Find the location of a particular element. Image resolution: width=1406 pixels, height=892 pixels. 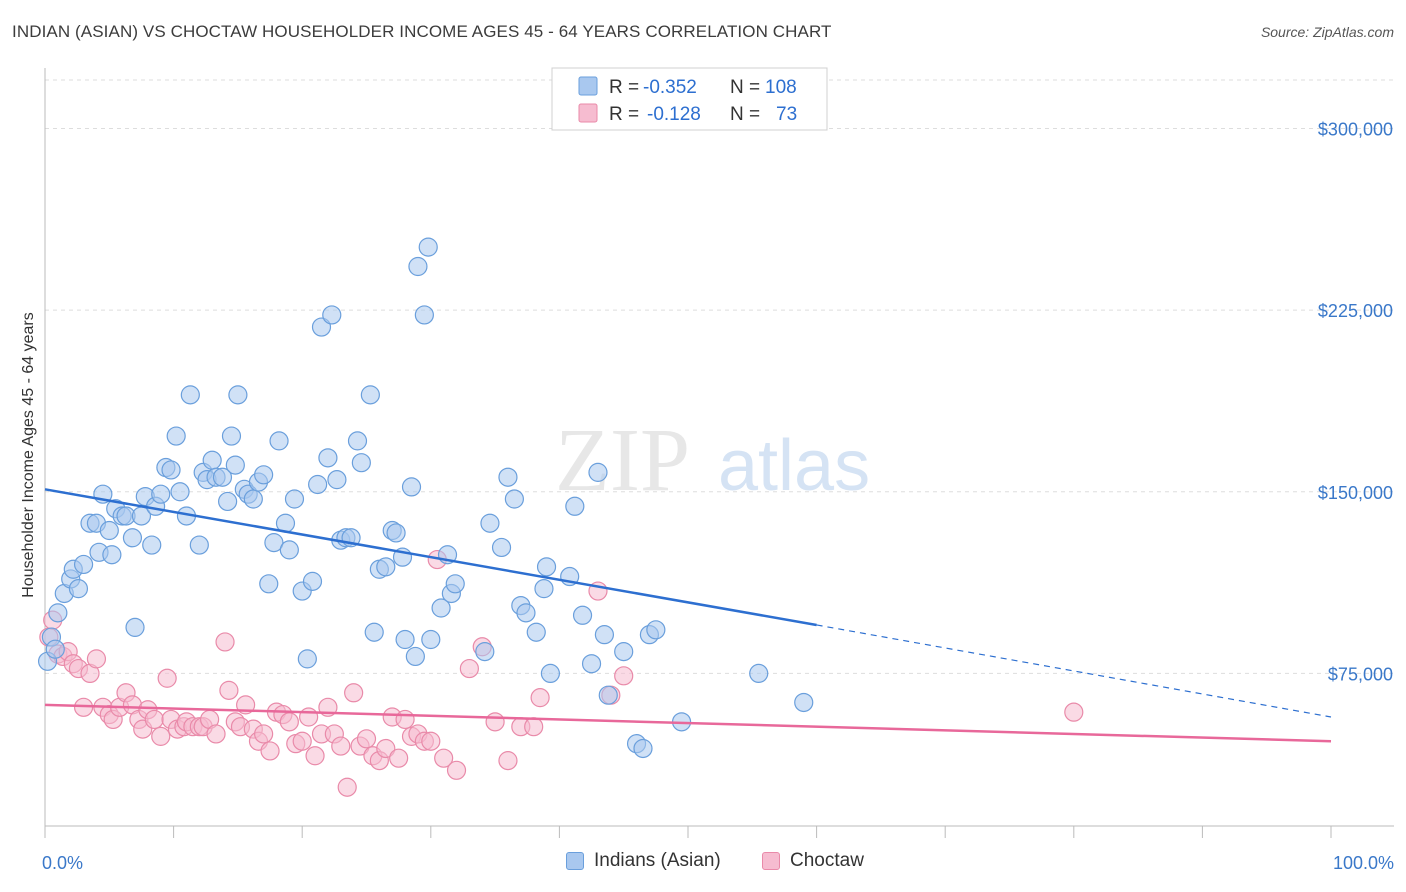

legend-box is located at coordinates (689, 99).